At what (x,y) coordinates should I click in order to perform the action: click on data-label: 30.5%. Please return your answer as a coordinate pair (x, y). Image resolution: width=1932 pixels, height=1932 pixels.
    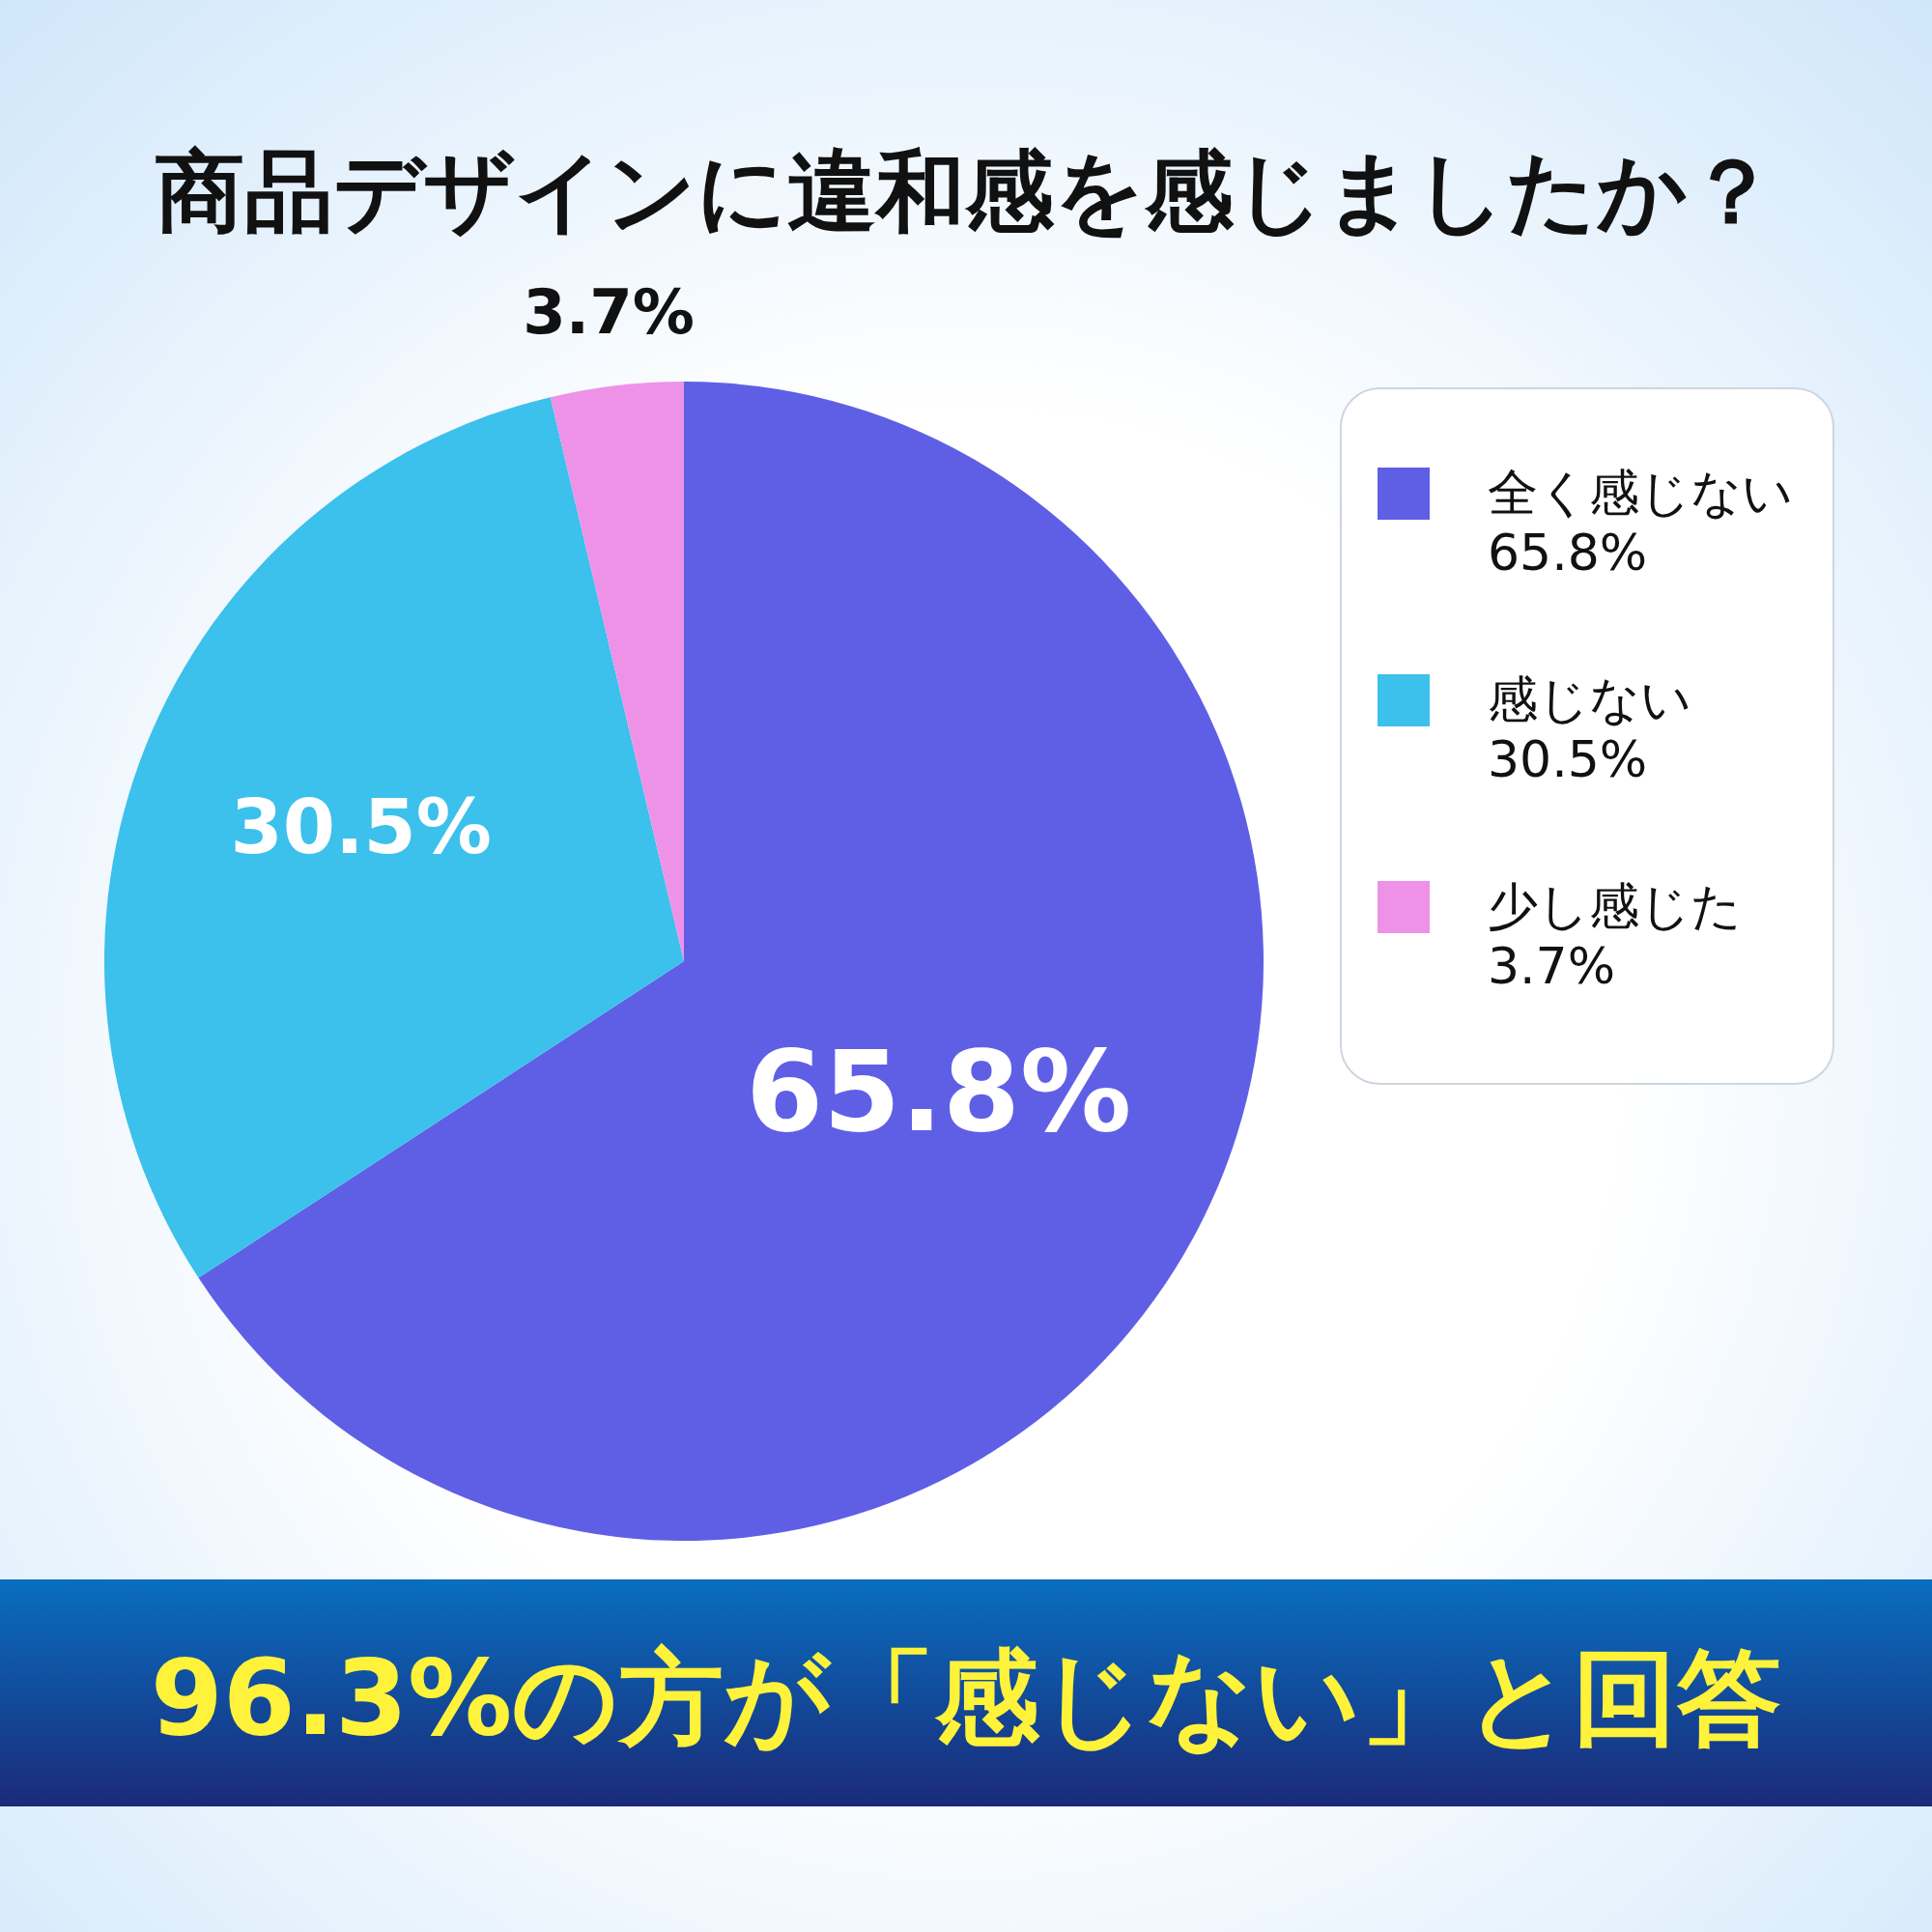
    Looking at the image, I should click on (361, 826).